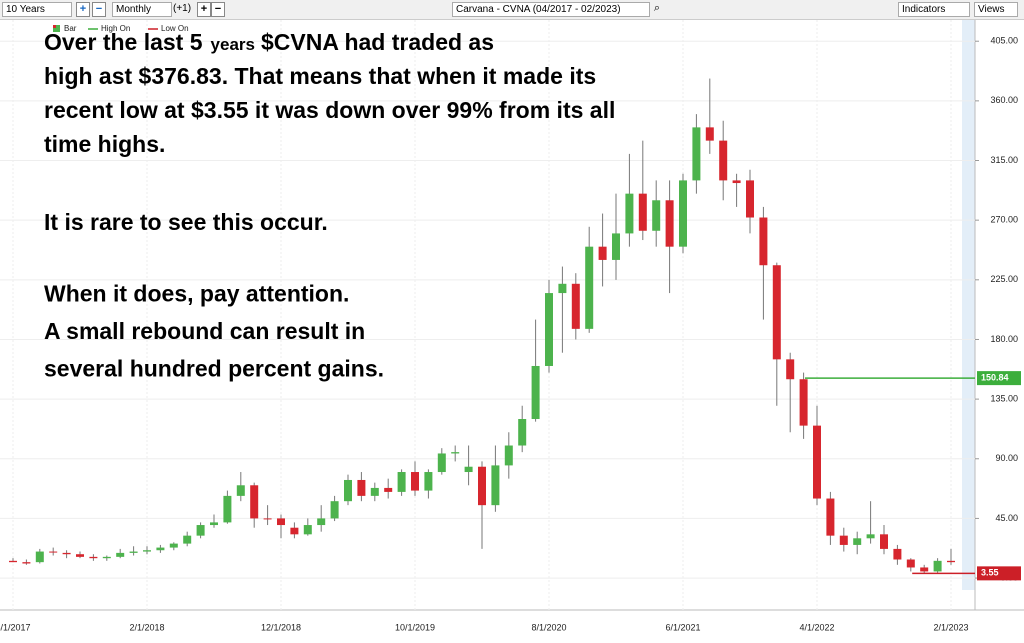 This screenshot has height=643, width=1024. I want to click on y-tick-label: 360.00, so click(1004, 100).